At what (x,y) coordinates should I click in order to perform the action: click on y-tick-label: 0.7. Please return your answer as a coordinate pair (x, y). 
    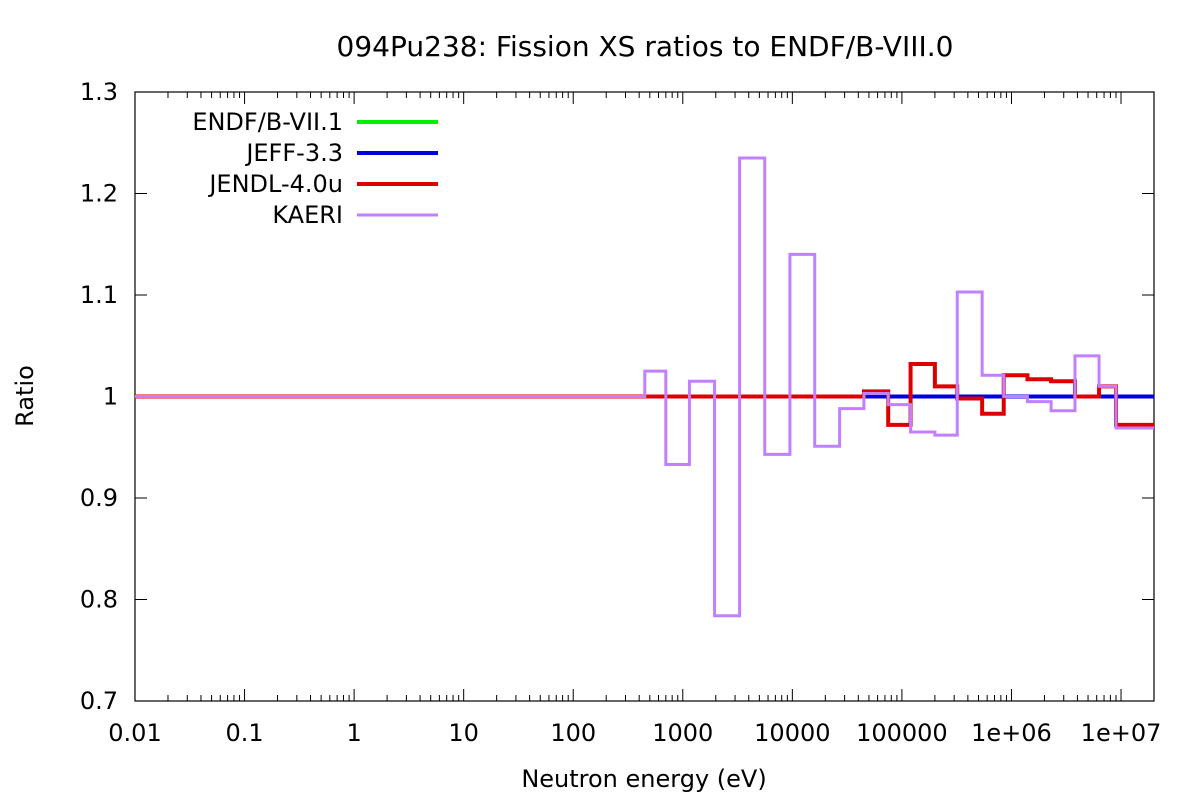
    Looking at the image, I should click on (99, 701).